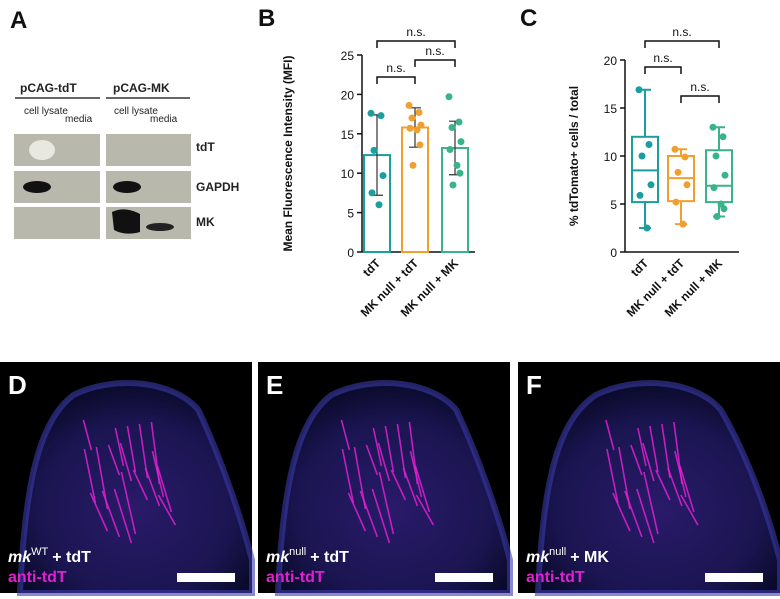  What do you see at coordinates (288, 153) in the screenshot?
I see `y-axis-title: Mean Fluorescence Intensity (MFI)` at bounding box center [288, 153].